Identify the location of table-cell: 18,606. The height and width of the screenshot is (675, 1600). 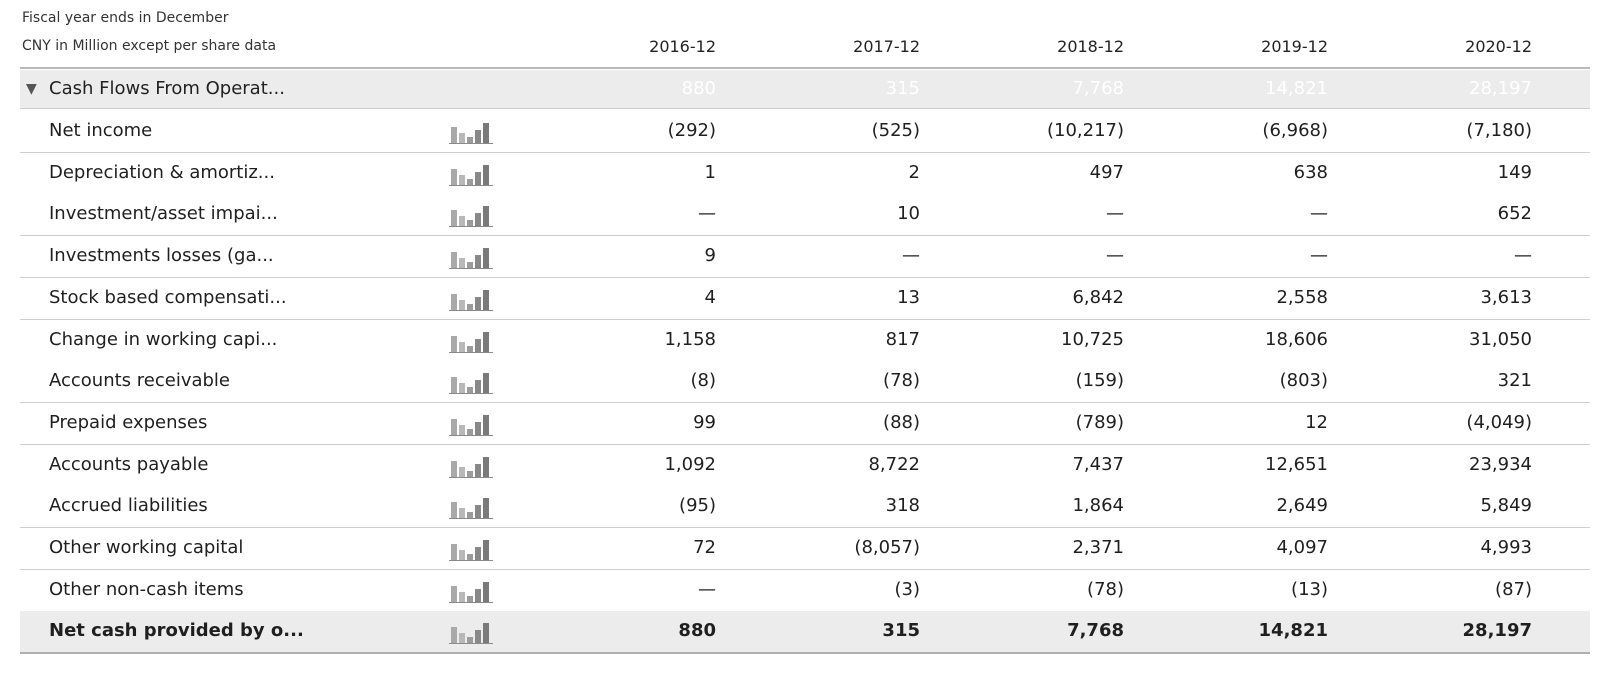
(1296, 339).